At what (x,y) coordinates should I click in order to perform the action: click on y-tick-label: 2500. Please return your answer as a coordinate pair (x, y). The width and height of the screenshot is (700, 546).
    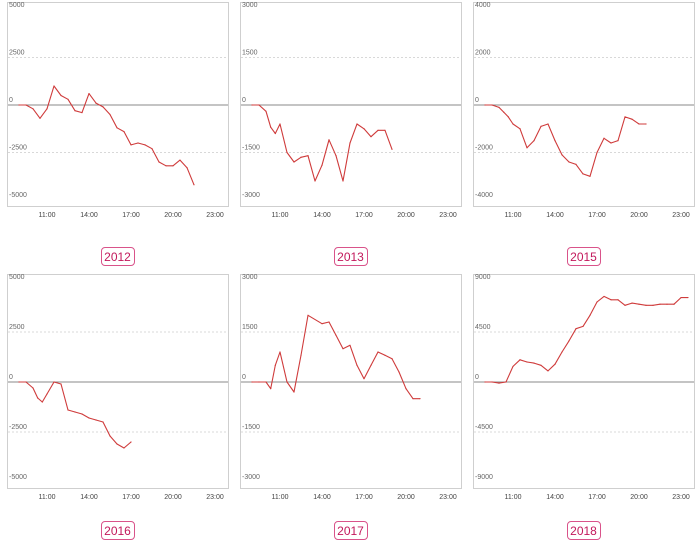
    Looking at the image, I should click on (17, 53).